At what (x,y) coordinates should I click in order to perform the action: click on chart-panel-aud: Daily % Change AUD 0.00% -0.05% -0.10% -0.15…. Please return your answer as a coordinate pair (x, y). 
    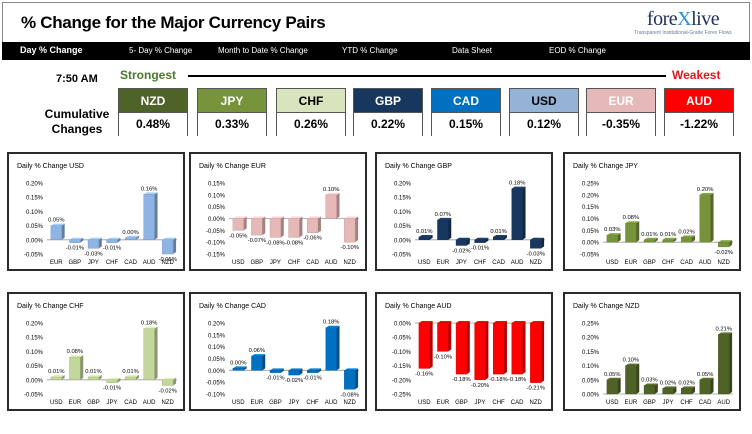
    Looking at the image, I should click on (464, 351).